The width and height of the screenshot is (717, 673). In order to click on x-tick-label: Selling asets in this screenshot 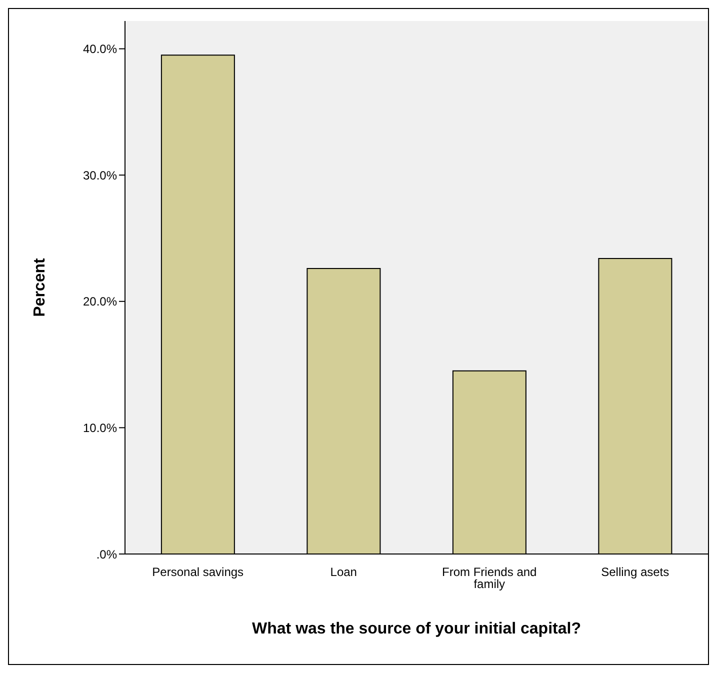, I will do `click(635, 572)`.